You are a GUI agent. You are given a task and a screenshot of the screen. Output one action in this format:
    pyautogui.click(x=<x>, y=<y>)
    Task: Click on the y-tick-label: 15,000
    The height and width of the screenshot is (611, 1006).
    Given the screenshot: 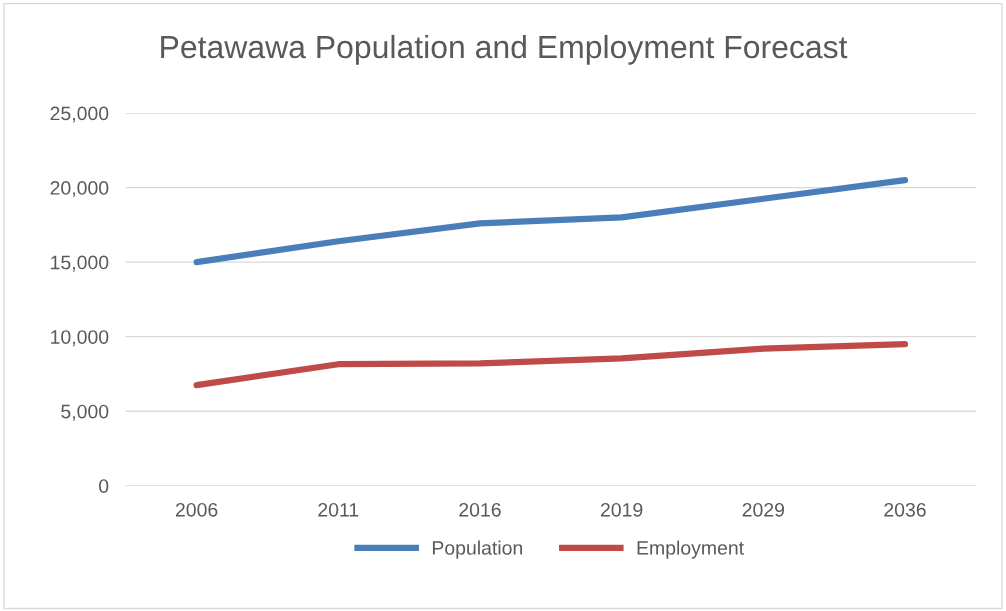 What is the action you would take?
    pyautogui.click(x=80, y=263)
    